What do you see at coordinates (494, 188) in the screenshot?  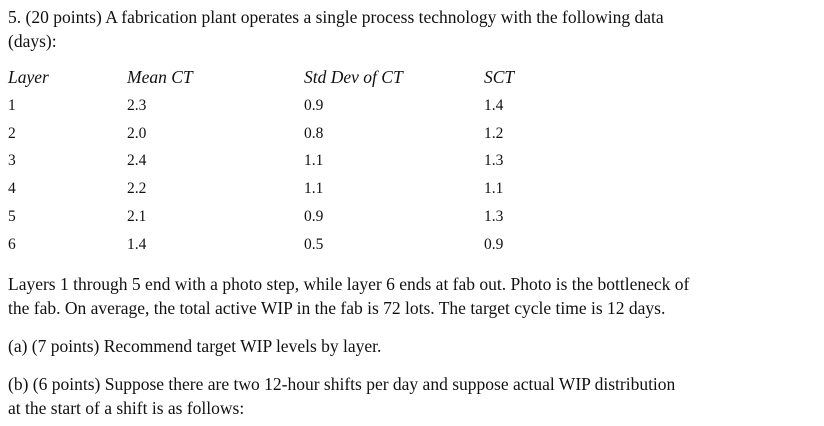 I see `cell-sct: 1.1` at bounding box center [494, 188].